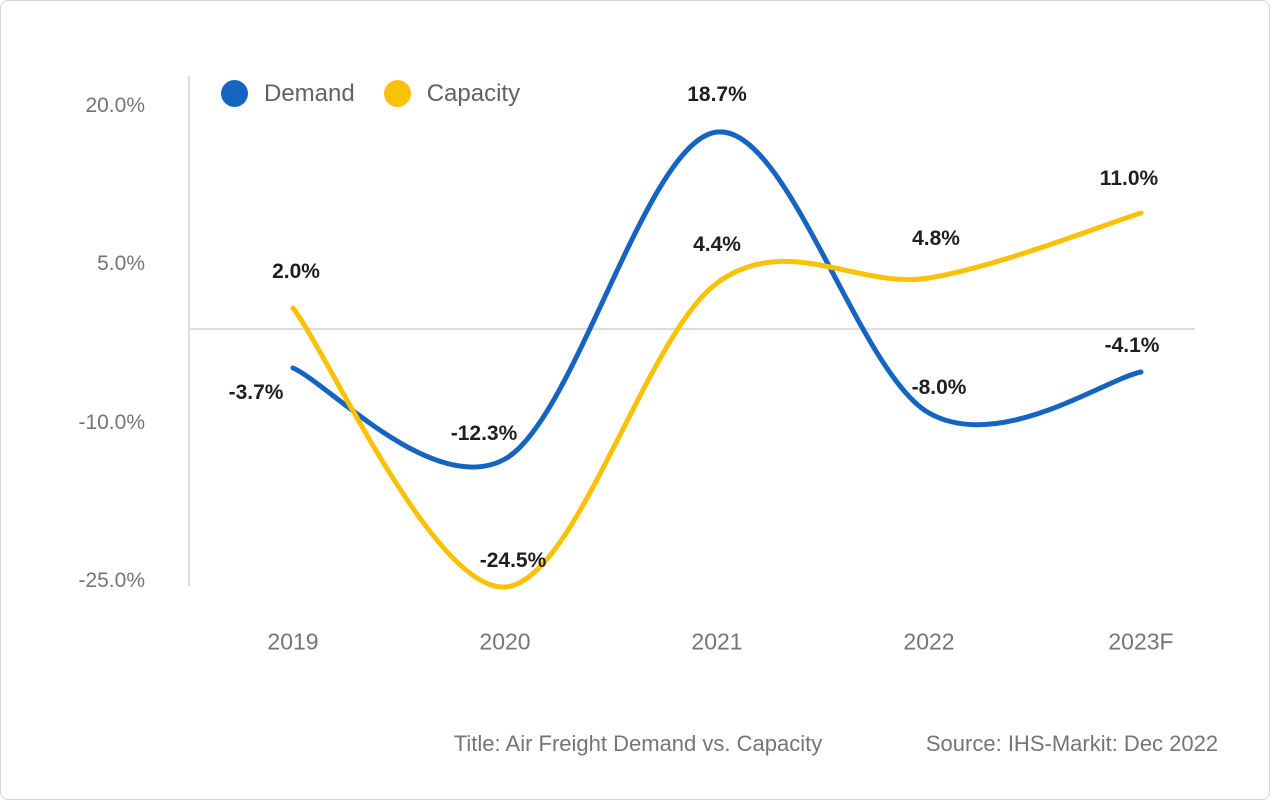 The width and height of the screenshot is (1270, 800). What do you see at coordinates (256, 393) in the screenshot?
I see `demand-point-label: -3.7%` at bounding box center [256, 393].